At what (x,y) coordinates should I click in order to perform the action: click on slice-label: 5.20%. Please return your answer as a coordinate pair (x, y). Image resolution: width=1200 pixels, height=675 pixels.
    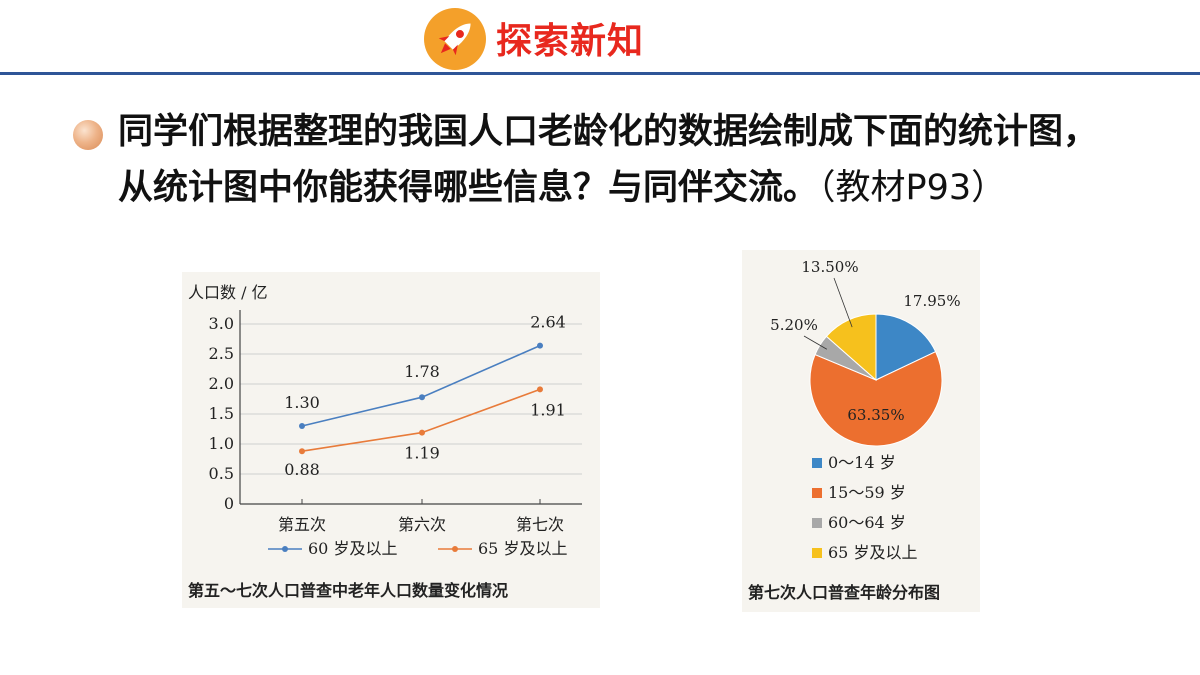
    Looking at the image, I should click on (794, 325).